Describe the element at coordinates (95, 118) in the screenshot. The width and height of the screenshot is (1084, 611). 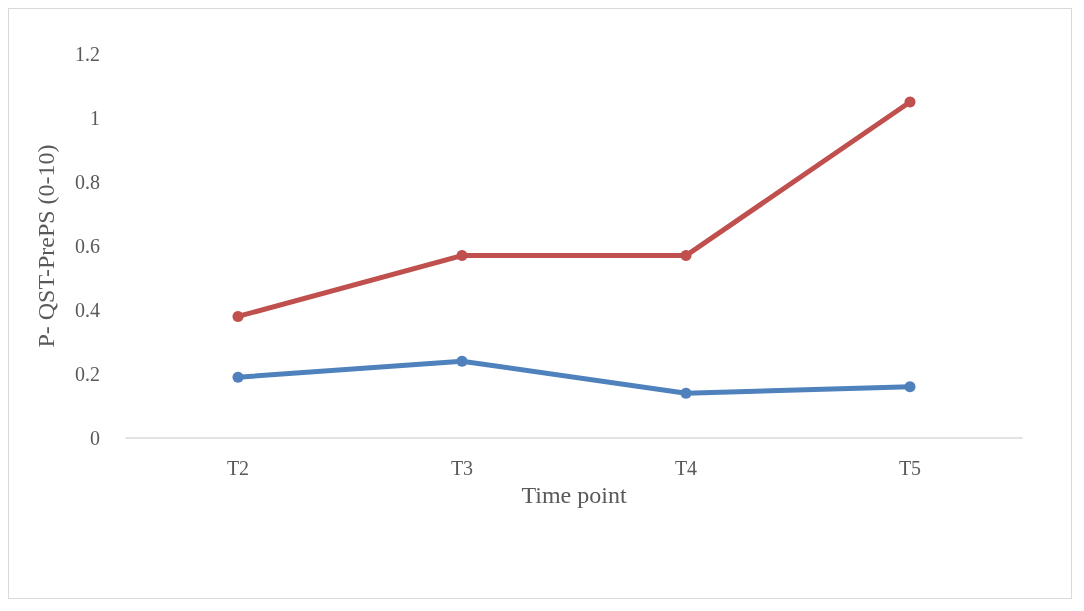
I see `y-tick-label: 1` at that location.